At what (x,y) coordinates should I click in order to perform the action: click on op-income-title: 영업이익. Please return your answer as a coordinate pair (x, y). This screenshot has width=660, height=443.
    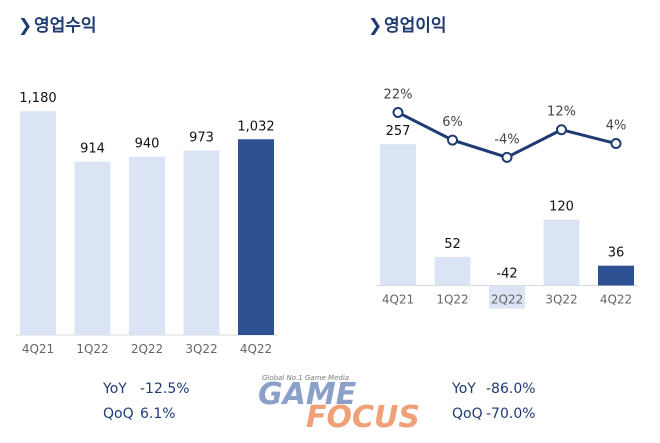
    Looking at the image, I should click on (415, 26).